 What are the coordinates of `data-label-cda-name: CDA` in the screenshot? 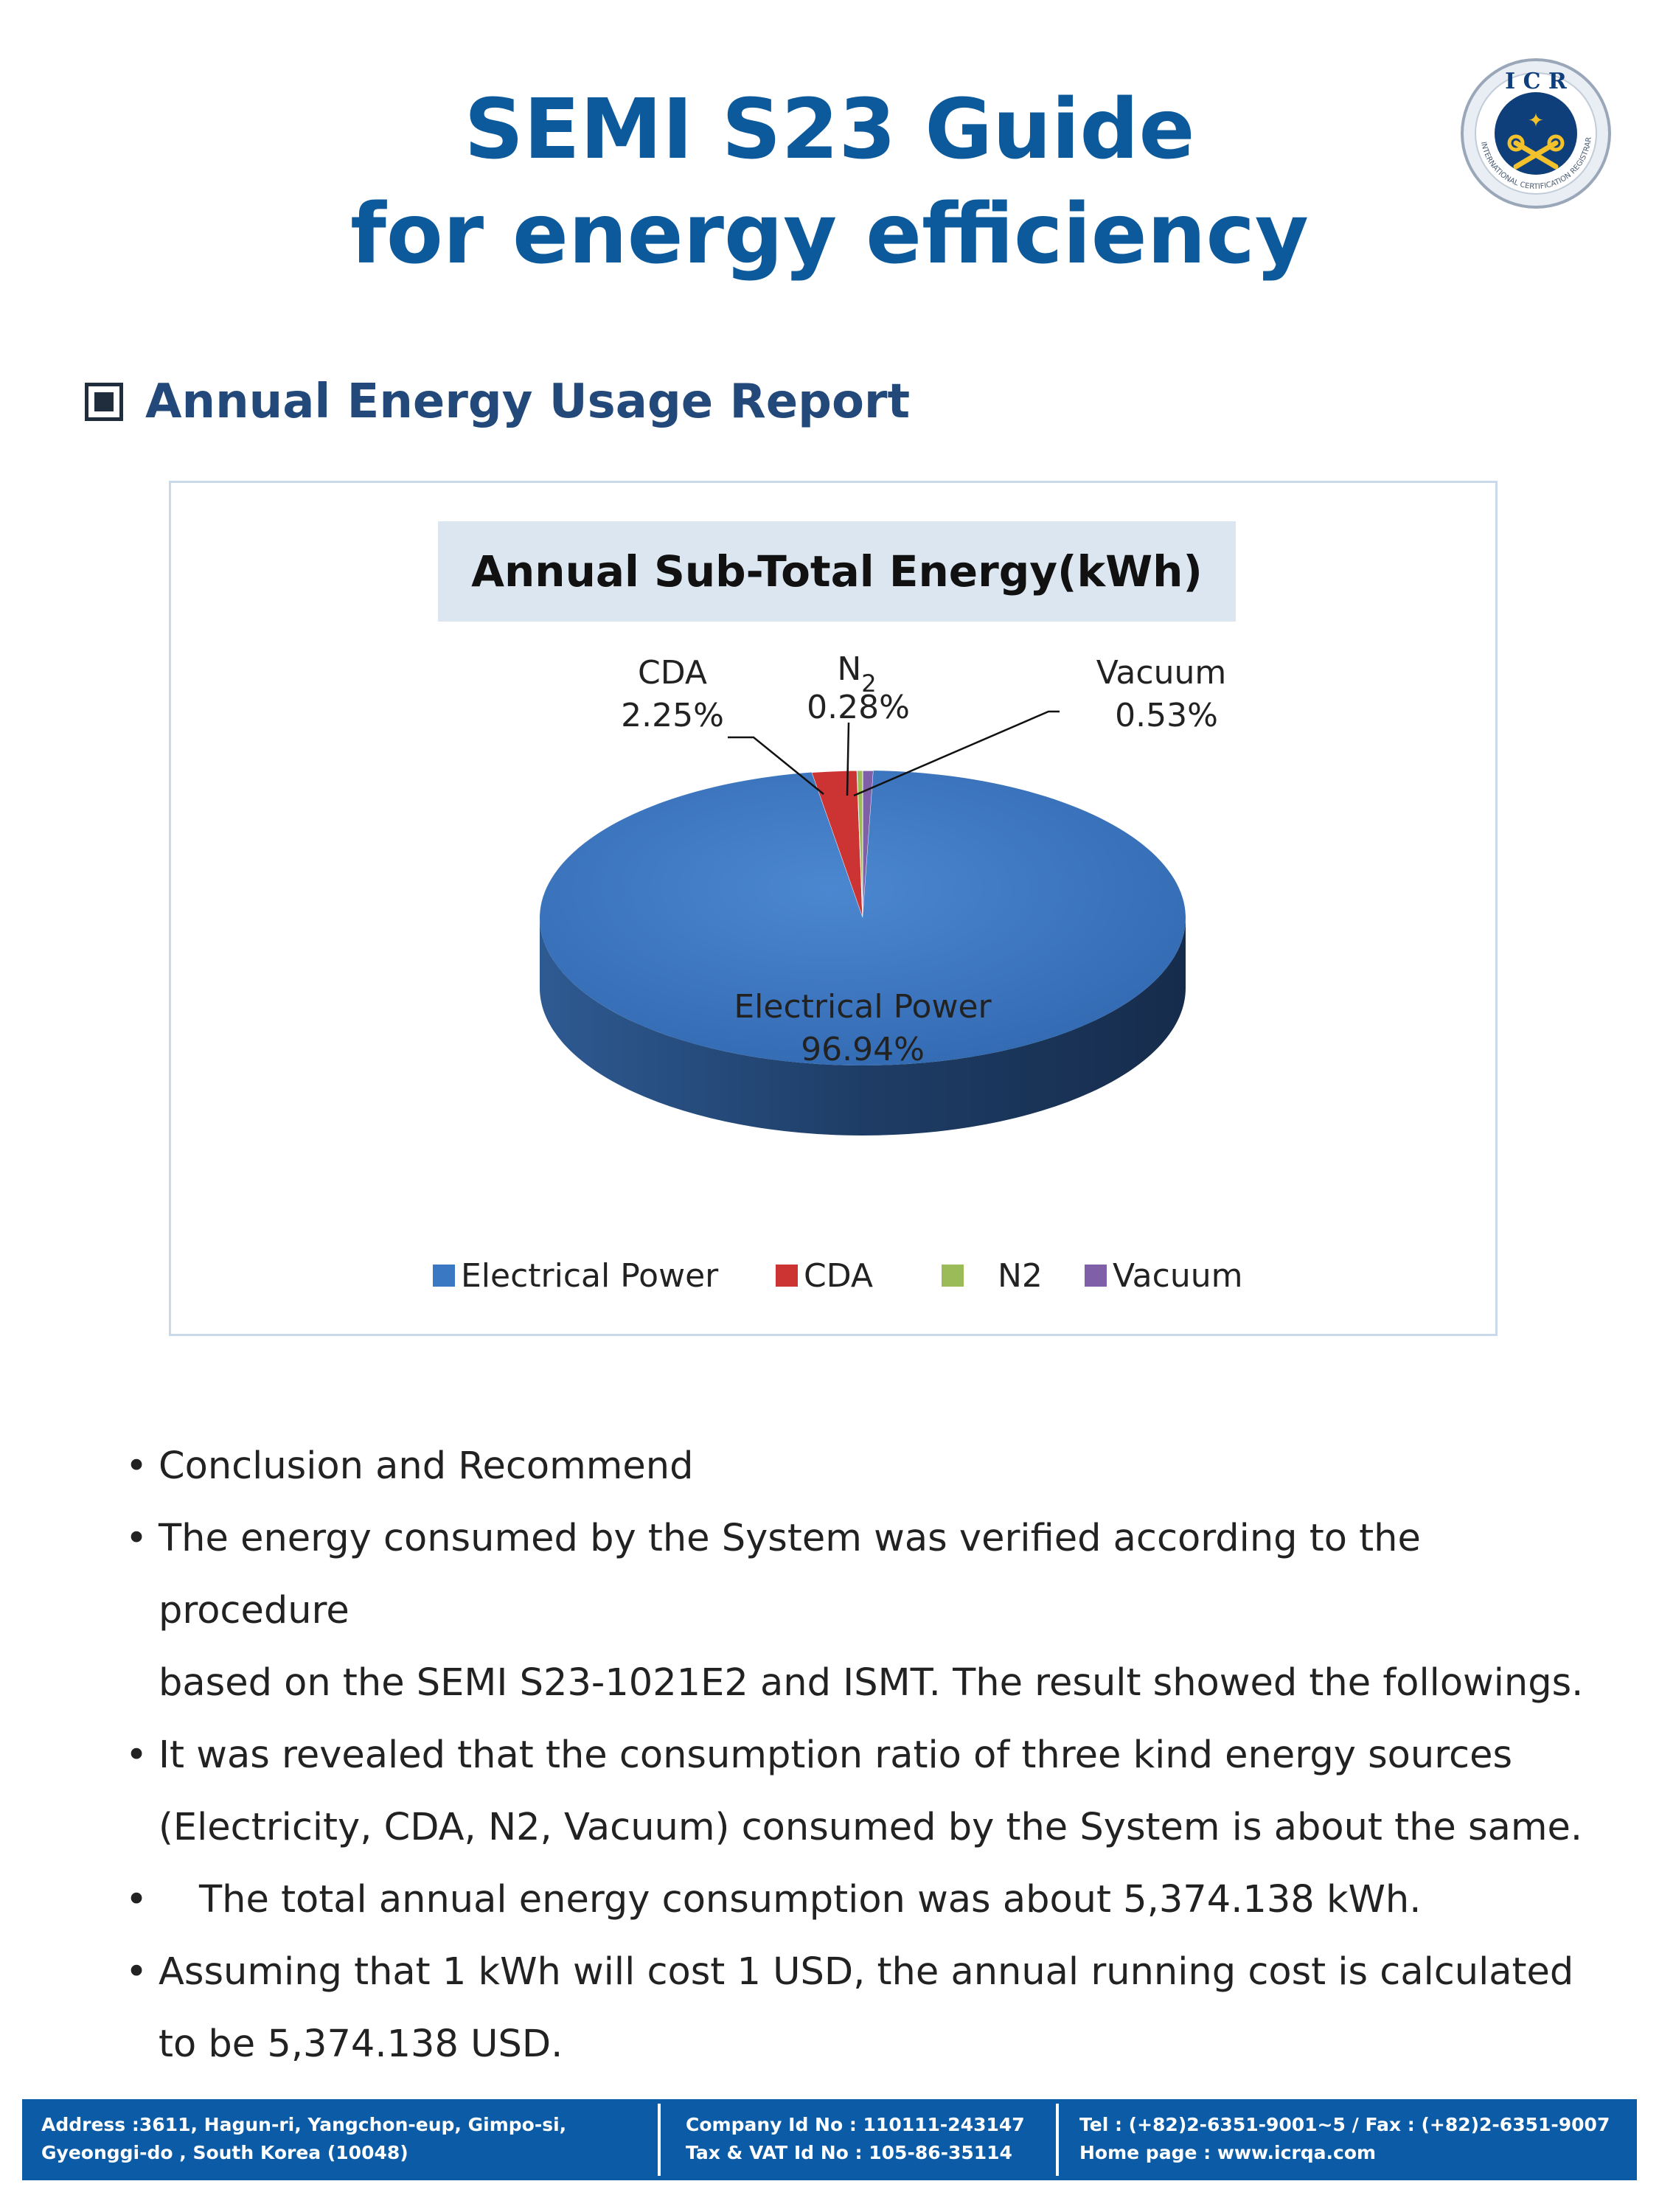 It's located at (672, 673).